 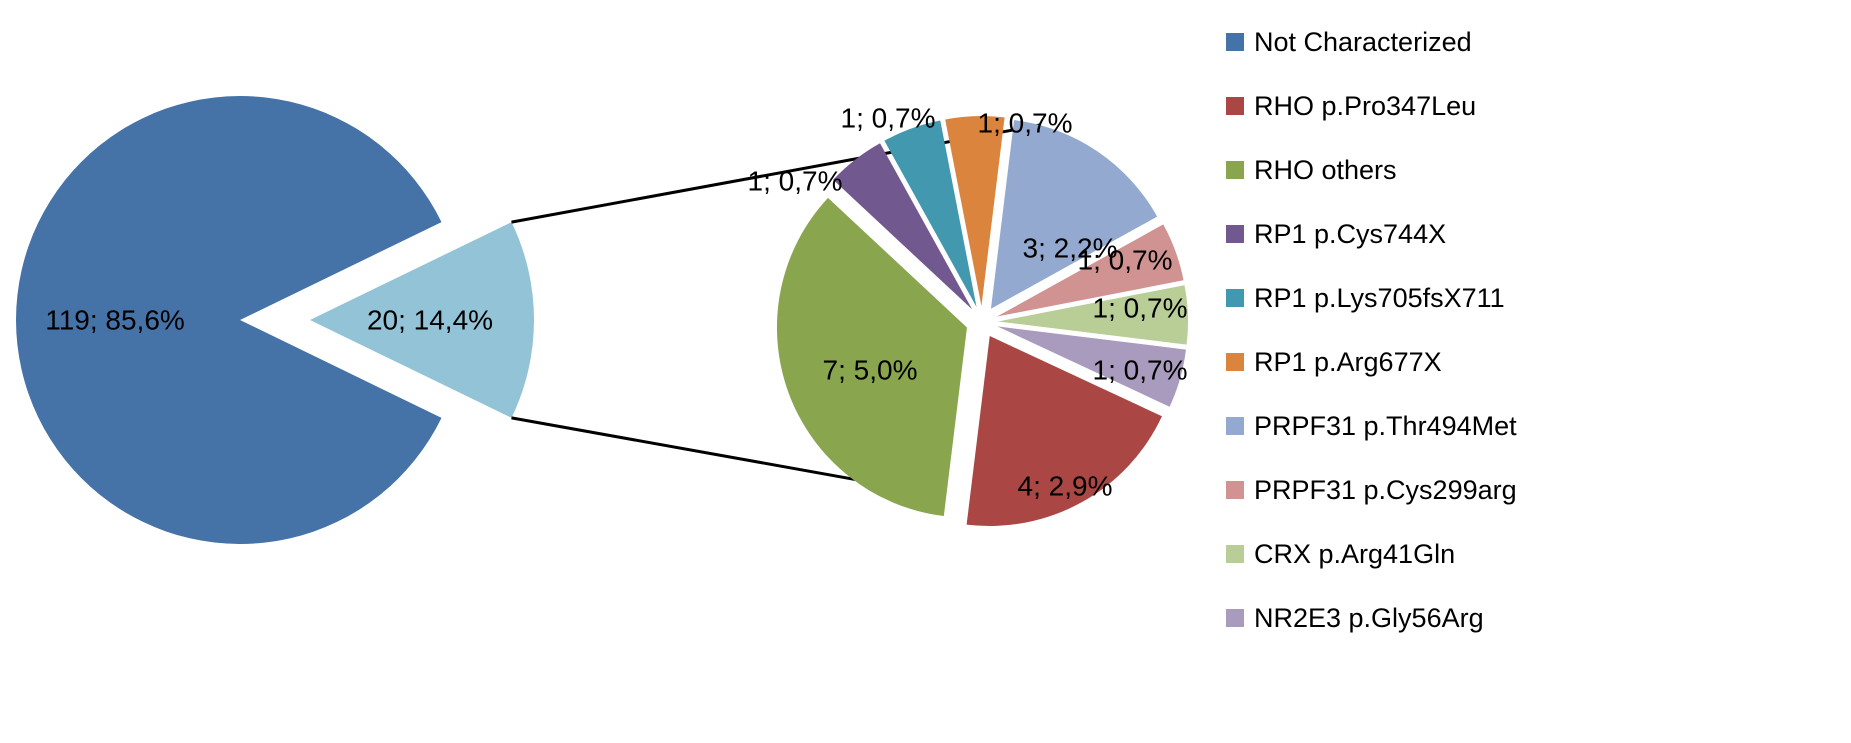 What do you see at coordinates (430, 319) in the screenshot?
I see `primary-slice-label: 20; 14,4%` at bounding box center [430, 319].